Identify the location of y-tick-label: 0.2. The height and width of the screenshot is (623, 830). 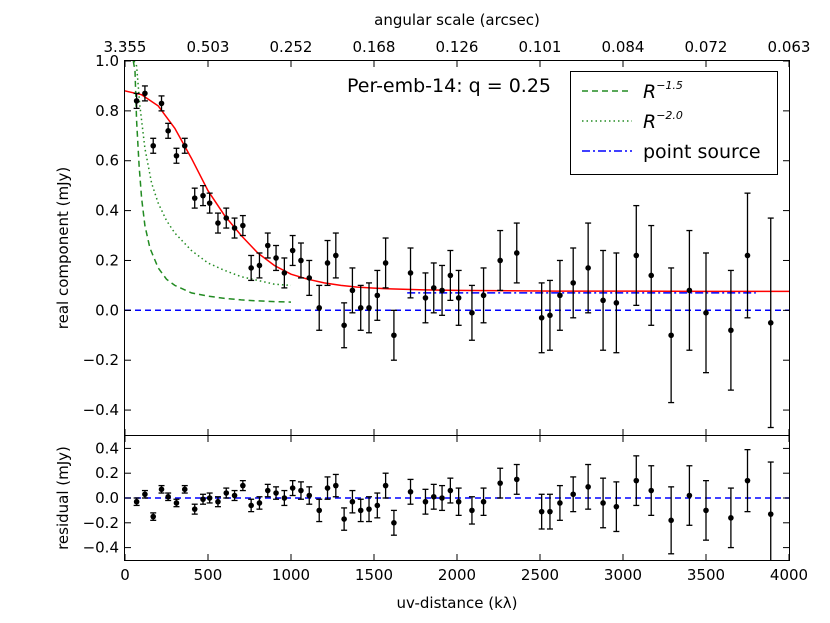
(107, 473).